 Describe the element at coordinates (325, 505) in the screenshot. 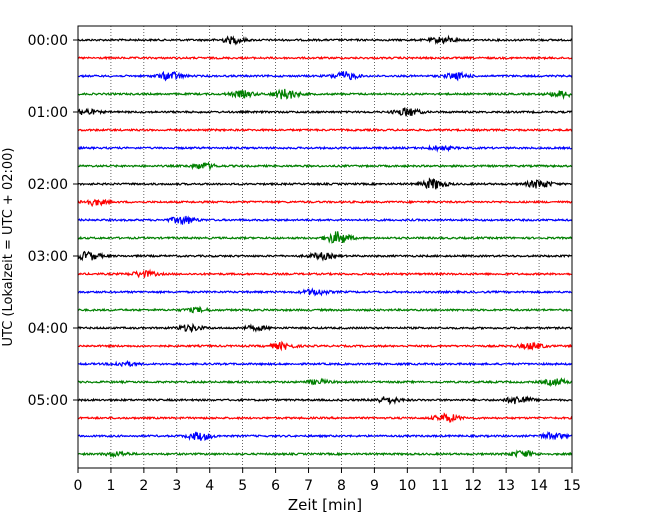

I see `x-axis-label: Zeit [min]` at that location.